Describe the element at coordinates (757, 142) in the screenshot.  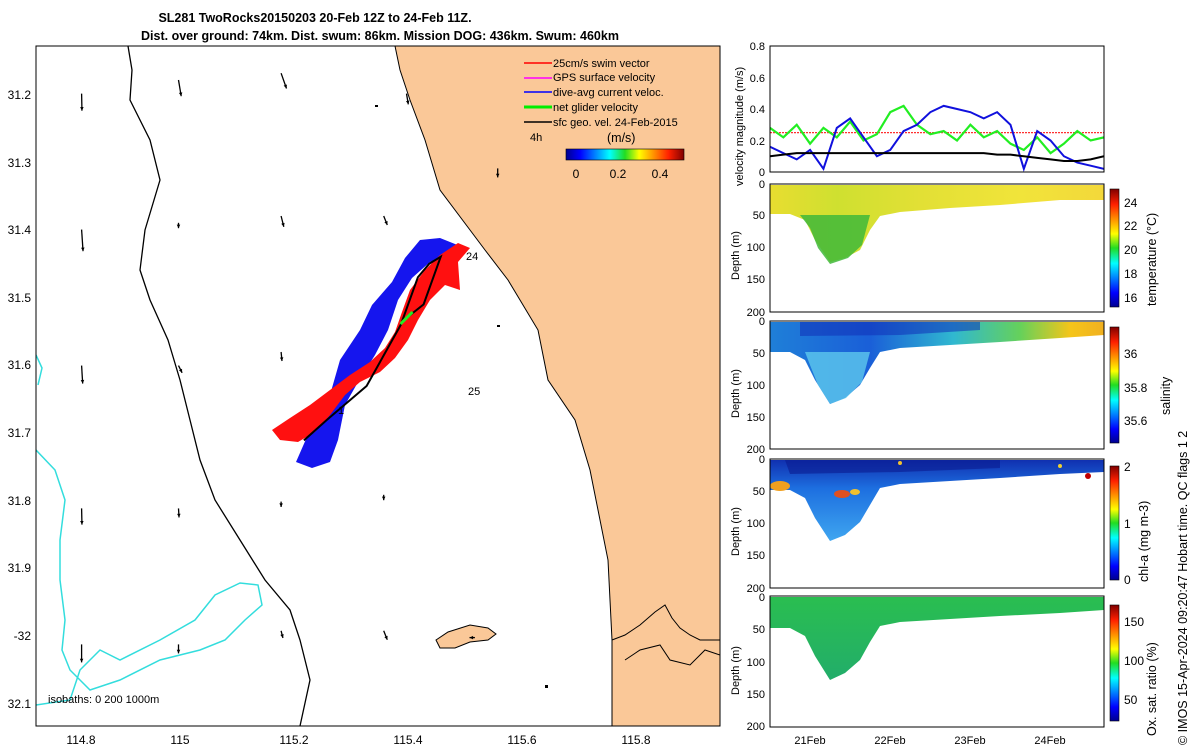
I see `vel-tick-0.2: 0.2` at that location.